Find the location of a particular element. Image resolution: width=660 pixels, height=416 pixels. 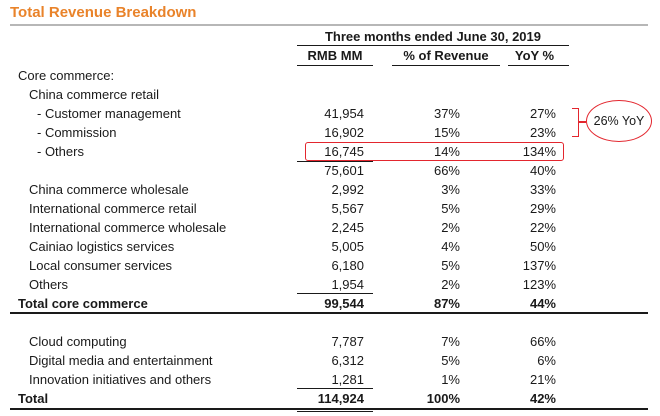

rmb-value: 99,544 is located at coordinates (344, 303).